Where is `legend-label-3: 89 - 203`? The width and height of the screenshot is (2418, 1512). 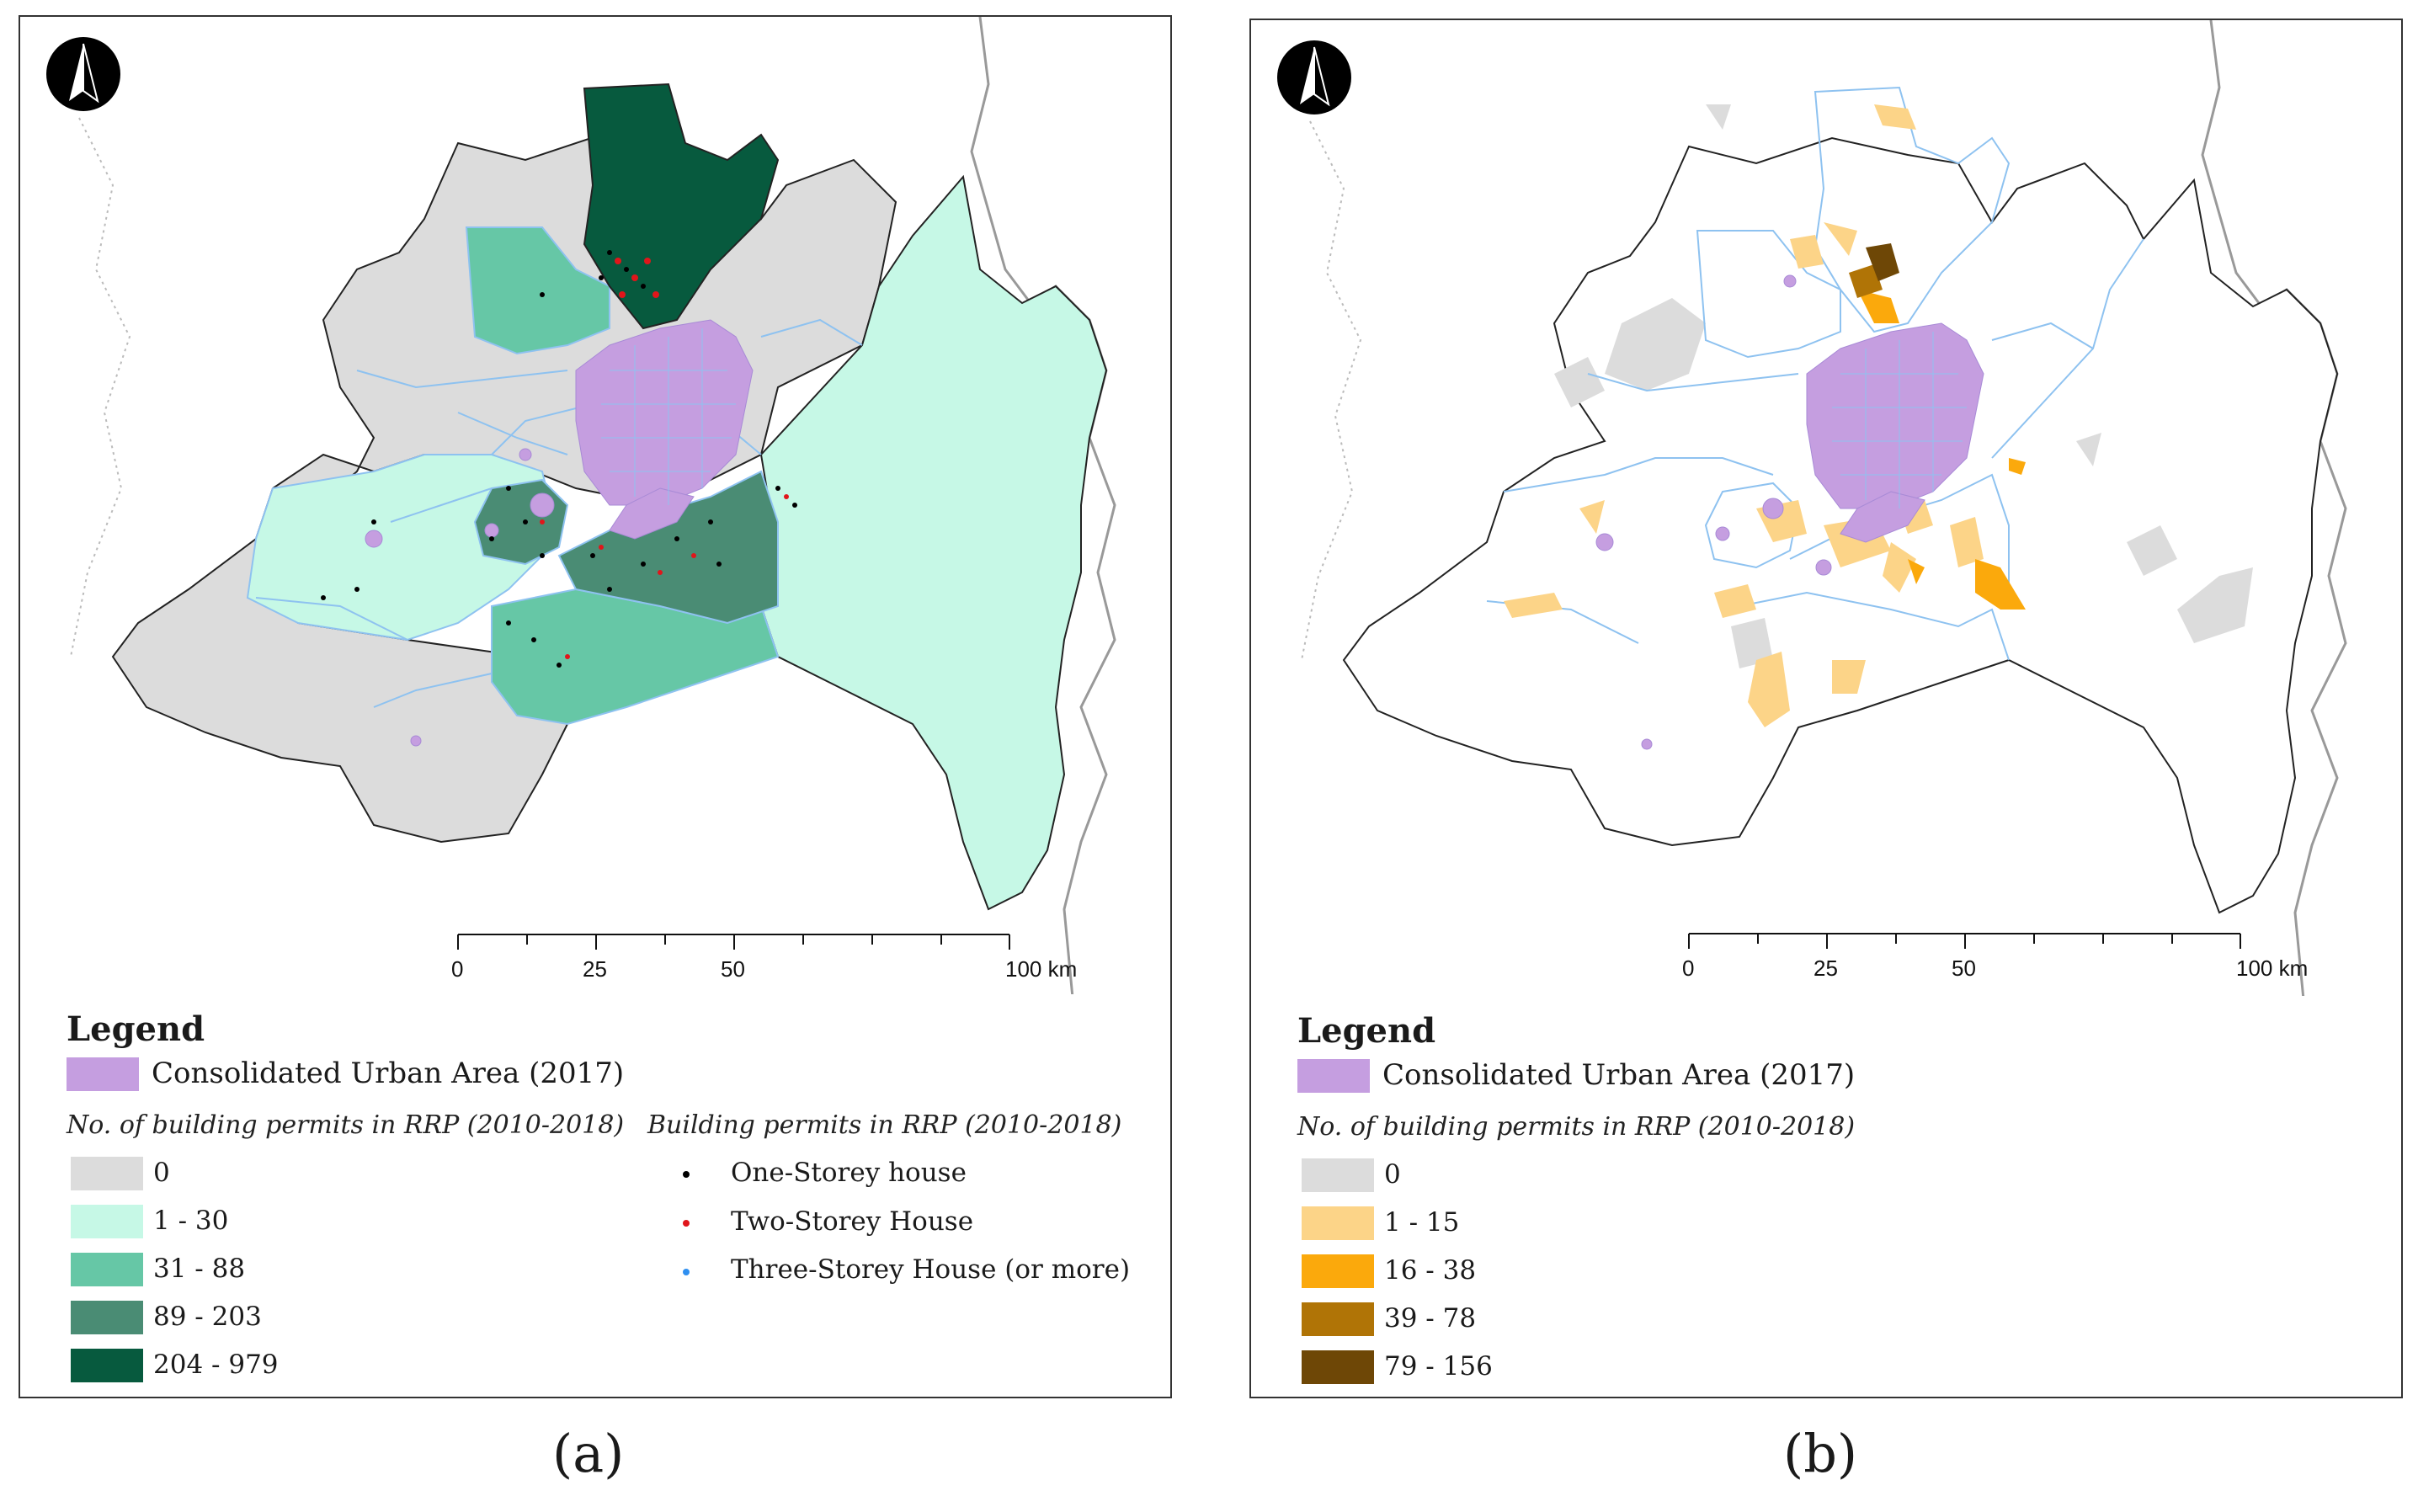 legend-label-3: 89 - 203 is located at coordinates (208, 1317).